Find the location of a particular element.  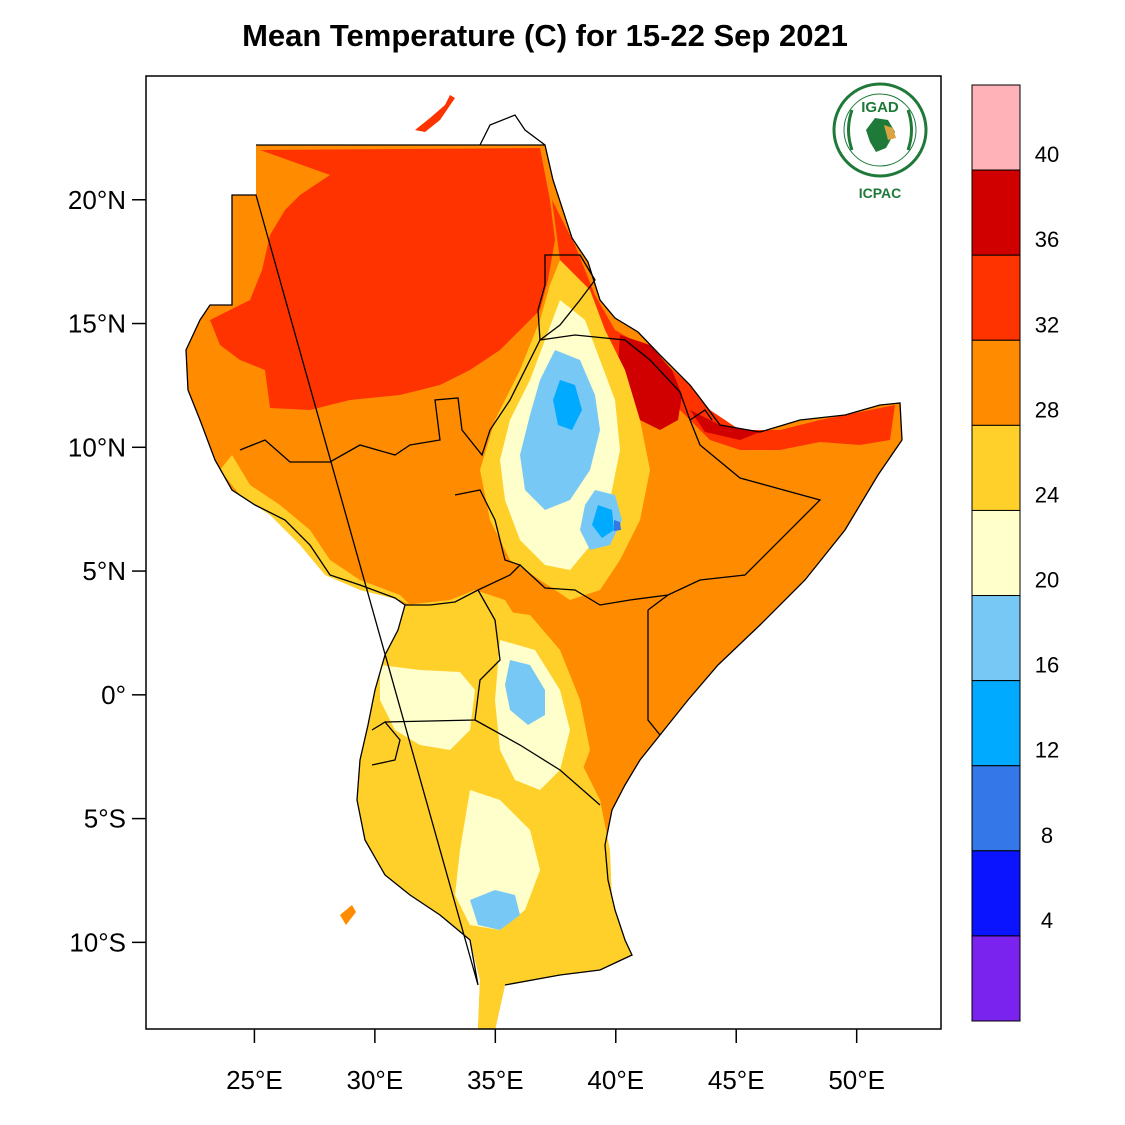

y-axis: 20°N 15°N 10°N 5°N 0° 5°S 10°S is located at coordinates (107, 571).